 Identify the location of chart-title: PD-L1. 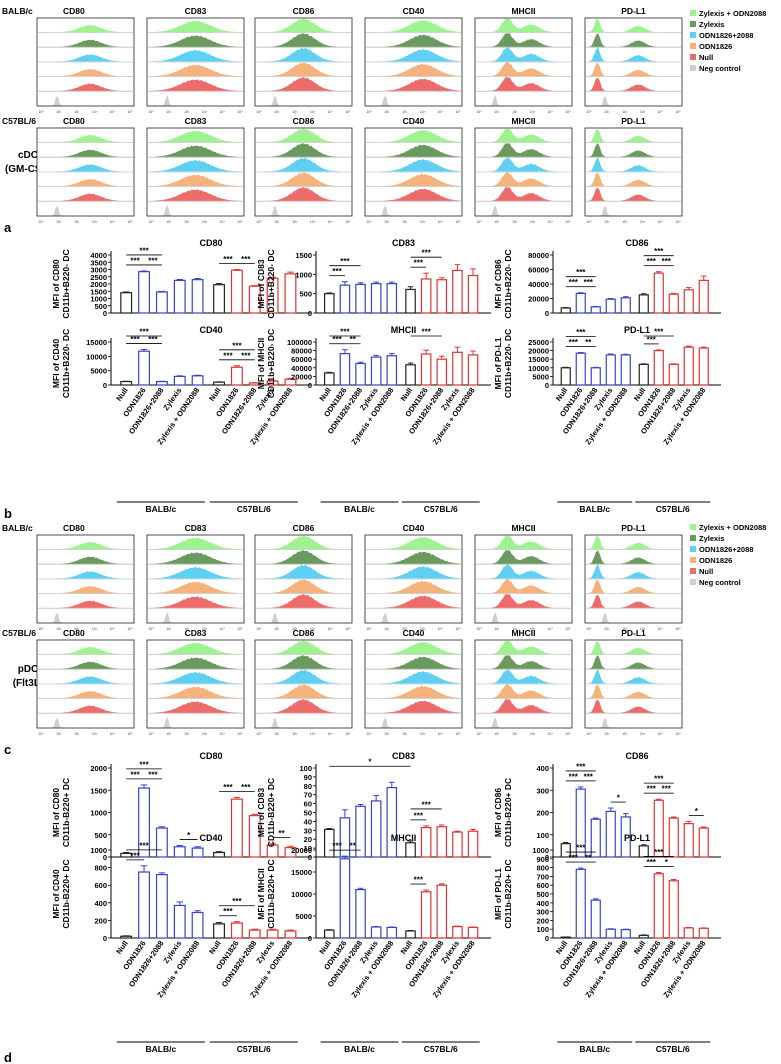
(637, 330).